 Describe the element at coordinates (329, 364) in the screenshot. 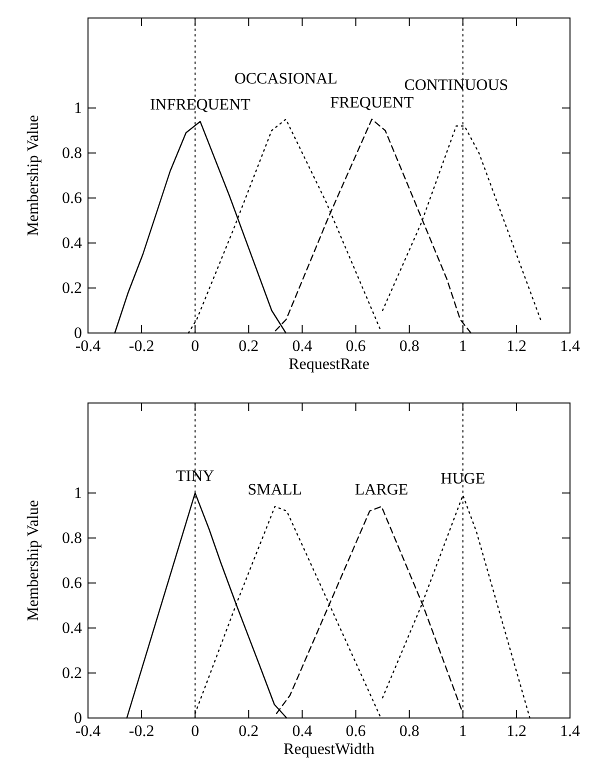

I see `x-axis-title: RequestRate` at that location.